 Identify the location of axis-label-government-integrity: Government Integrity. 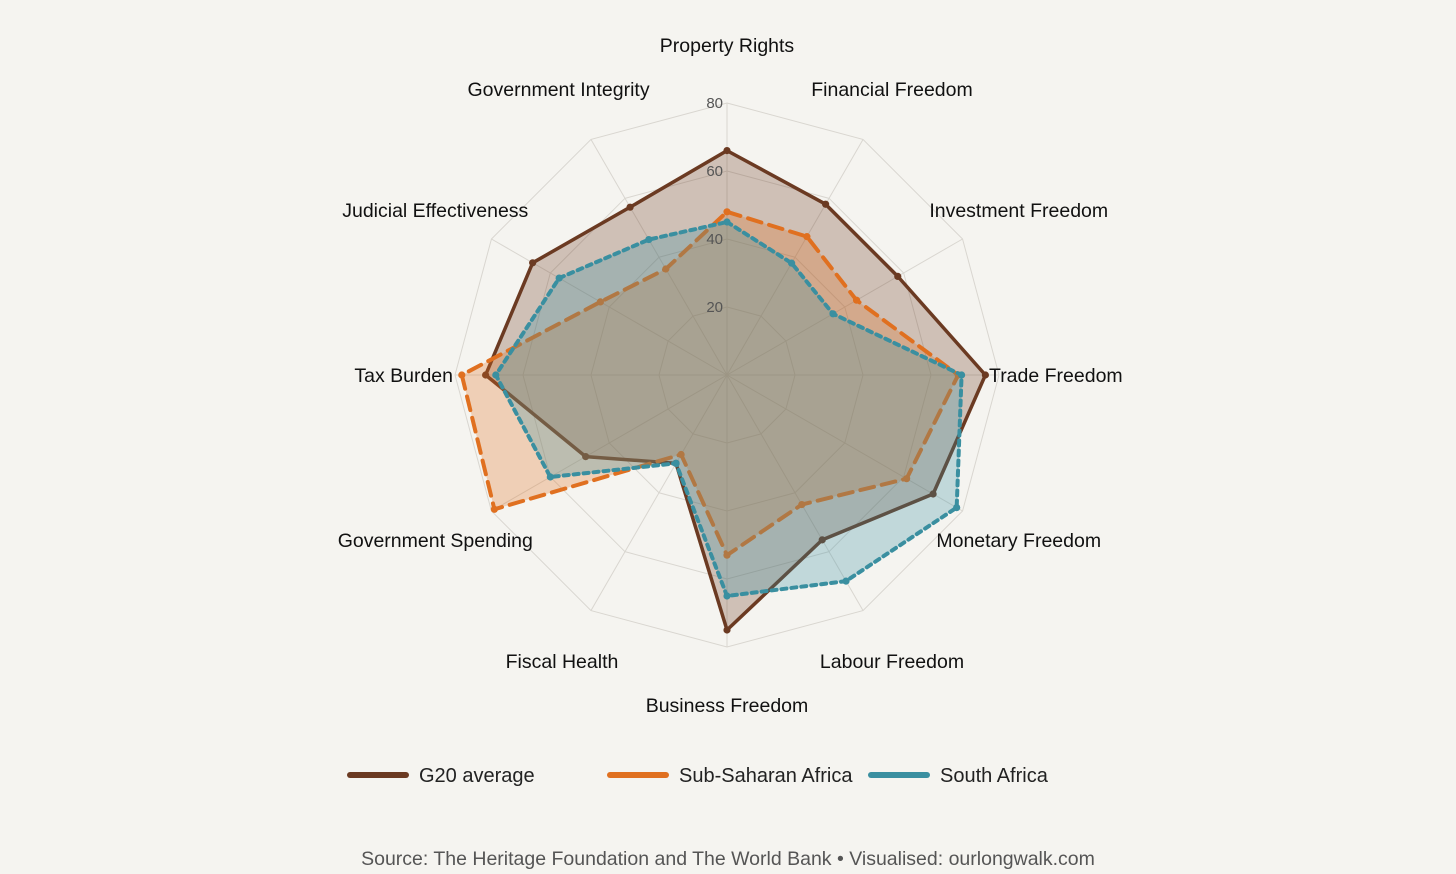
(559, 90).